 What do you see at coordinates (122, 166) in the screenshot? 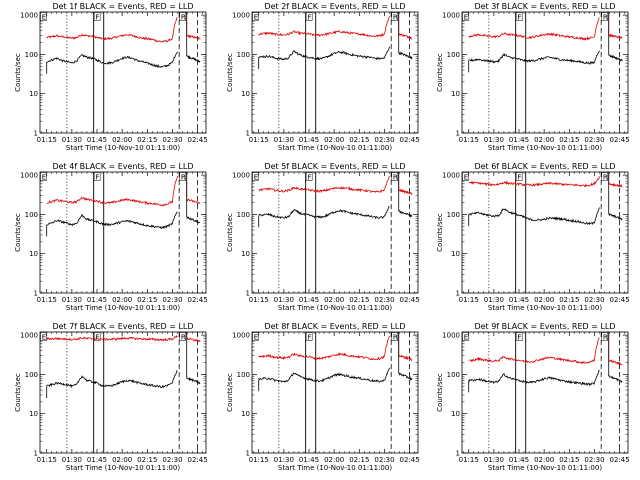
I see `panel-title: Det 4f BLACK = Events, RED = LLD` at bounding box center [122, 166].